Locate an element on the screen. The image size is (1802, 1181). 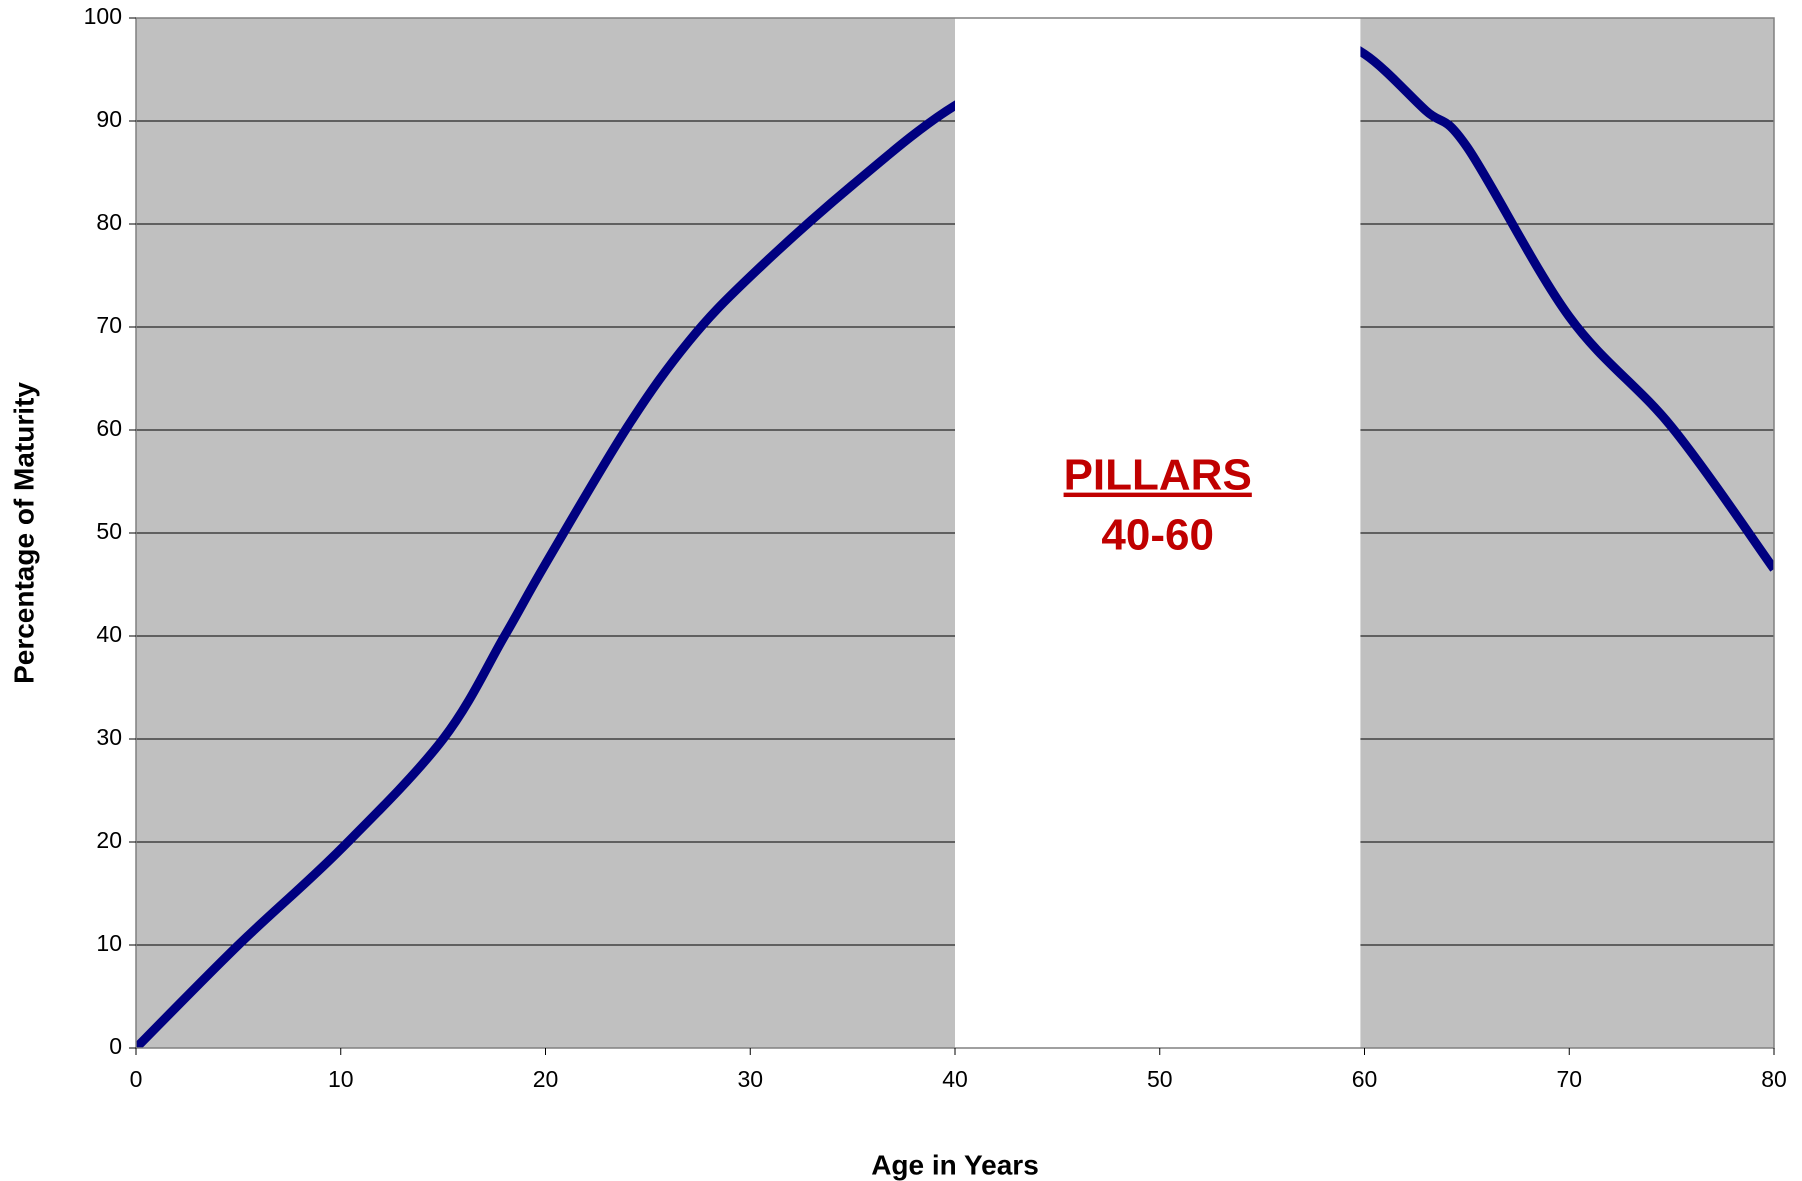
y-tick-label: 60 is located at coordinates (109, 428).